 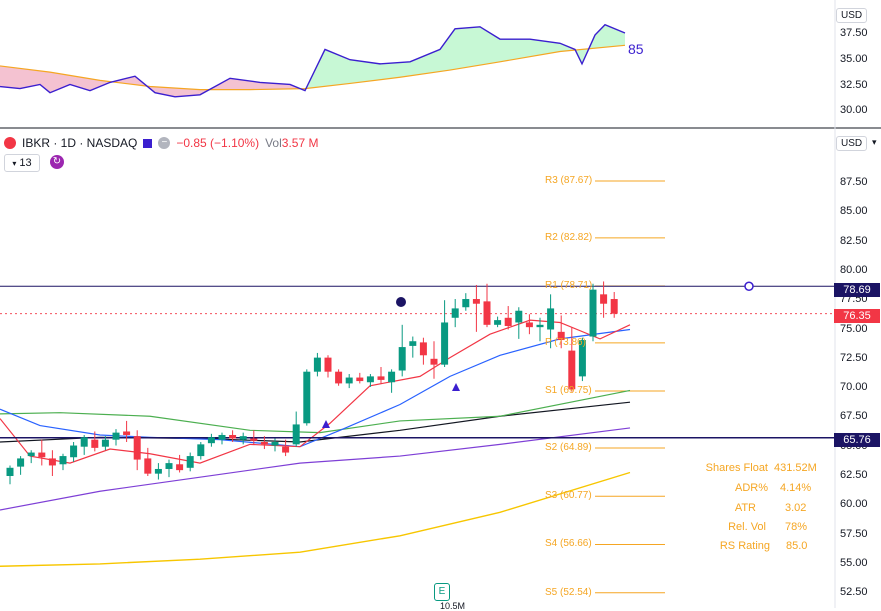 I want to click on pivot-label: R1 (78.71), so click(x=569, y=286).